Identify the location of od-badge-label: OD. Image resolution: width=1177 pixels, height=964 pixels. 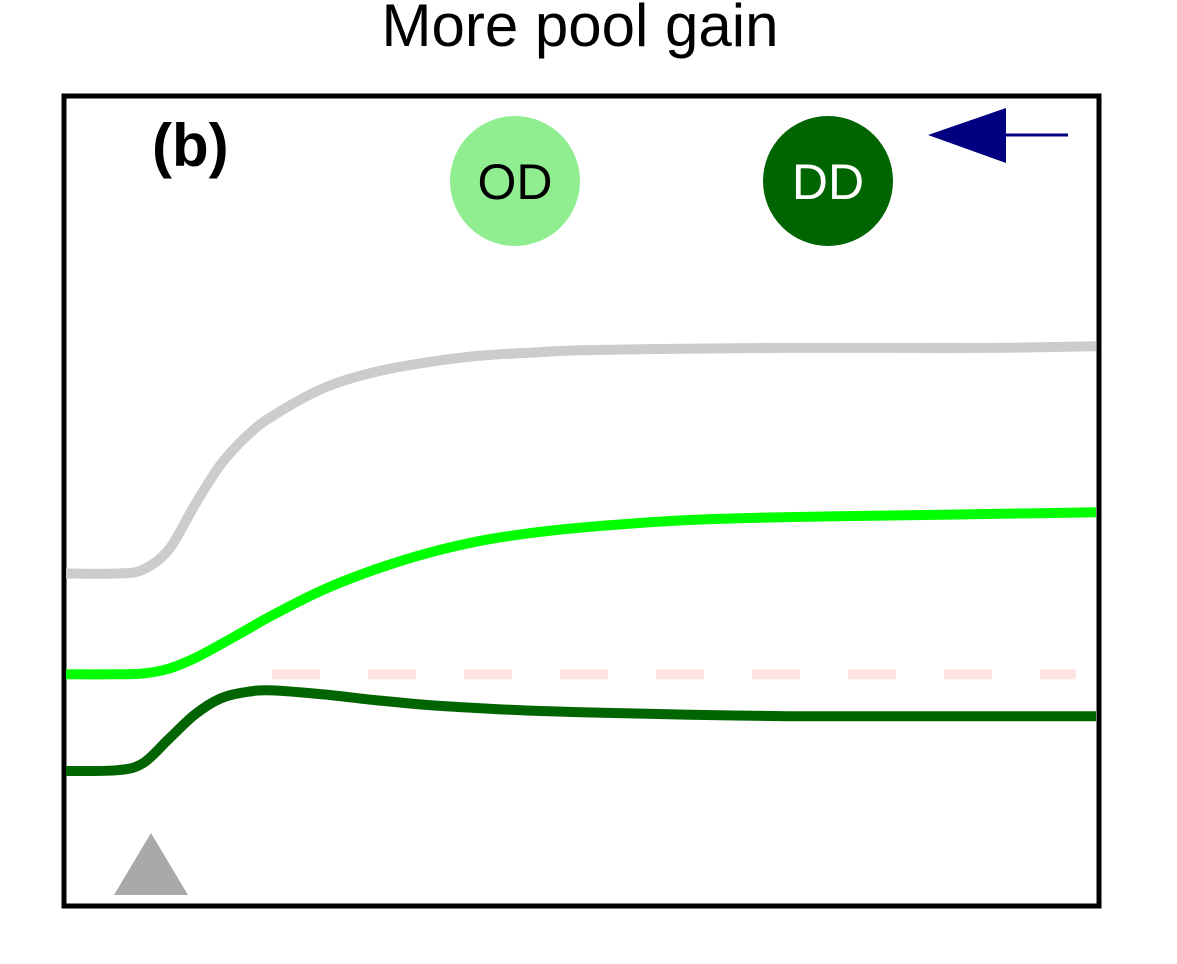
(515, 182).